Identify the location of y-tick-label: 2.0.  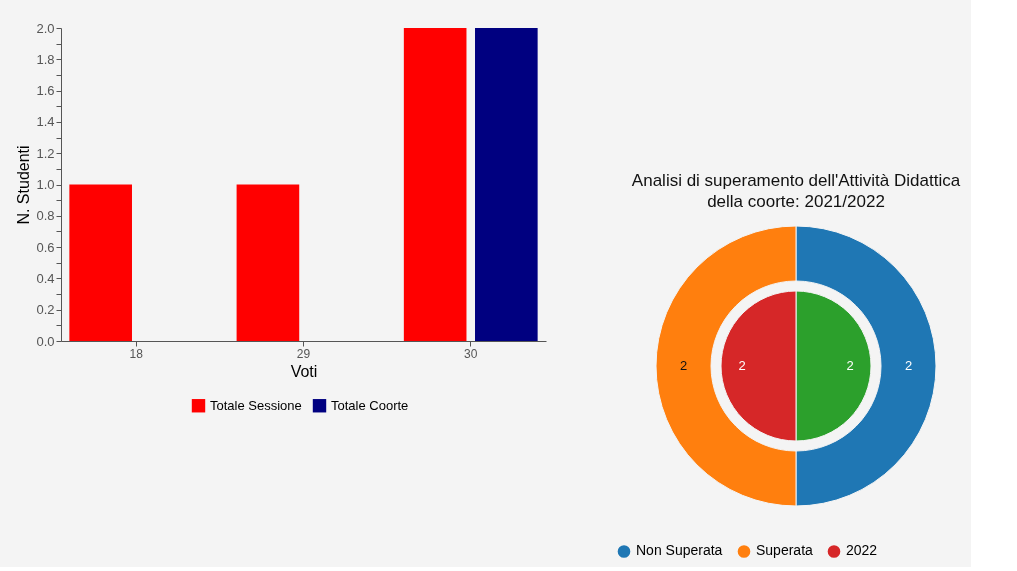
(45, 28).